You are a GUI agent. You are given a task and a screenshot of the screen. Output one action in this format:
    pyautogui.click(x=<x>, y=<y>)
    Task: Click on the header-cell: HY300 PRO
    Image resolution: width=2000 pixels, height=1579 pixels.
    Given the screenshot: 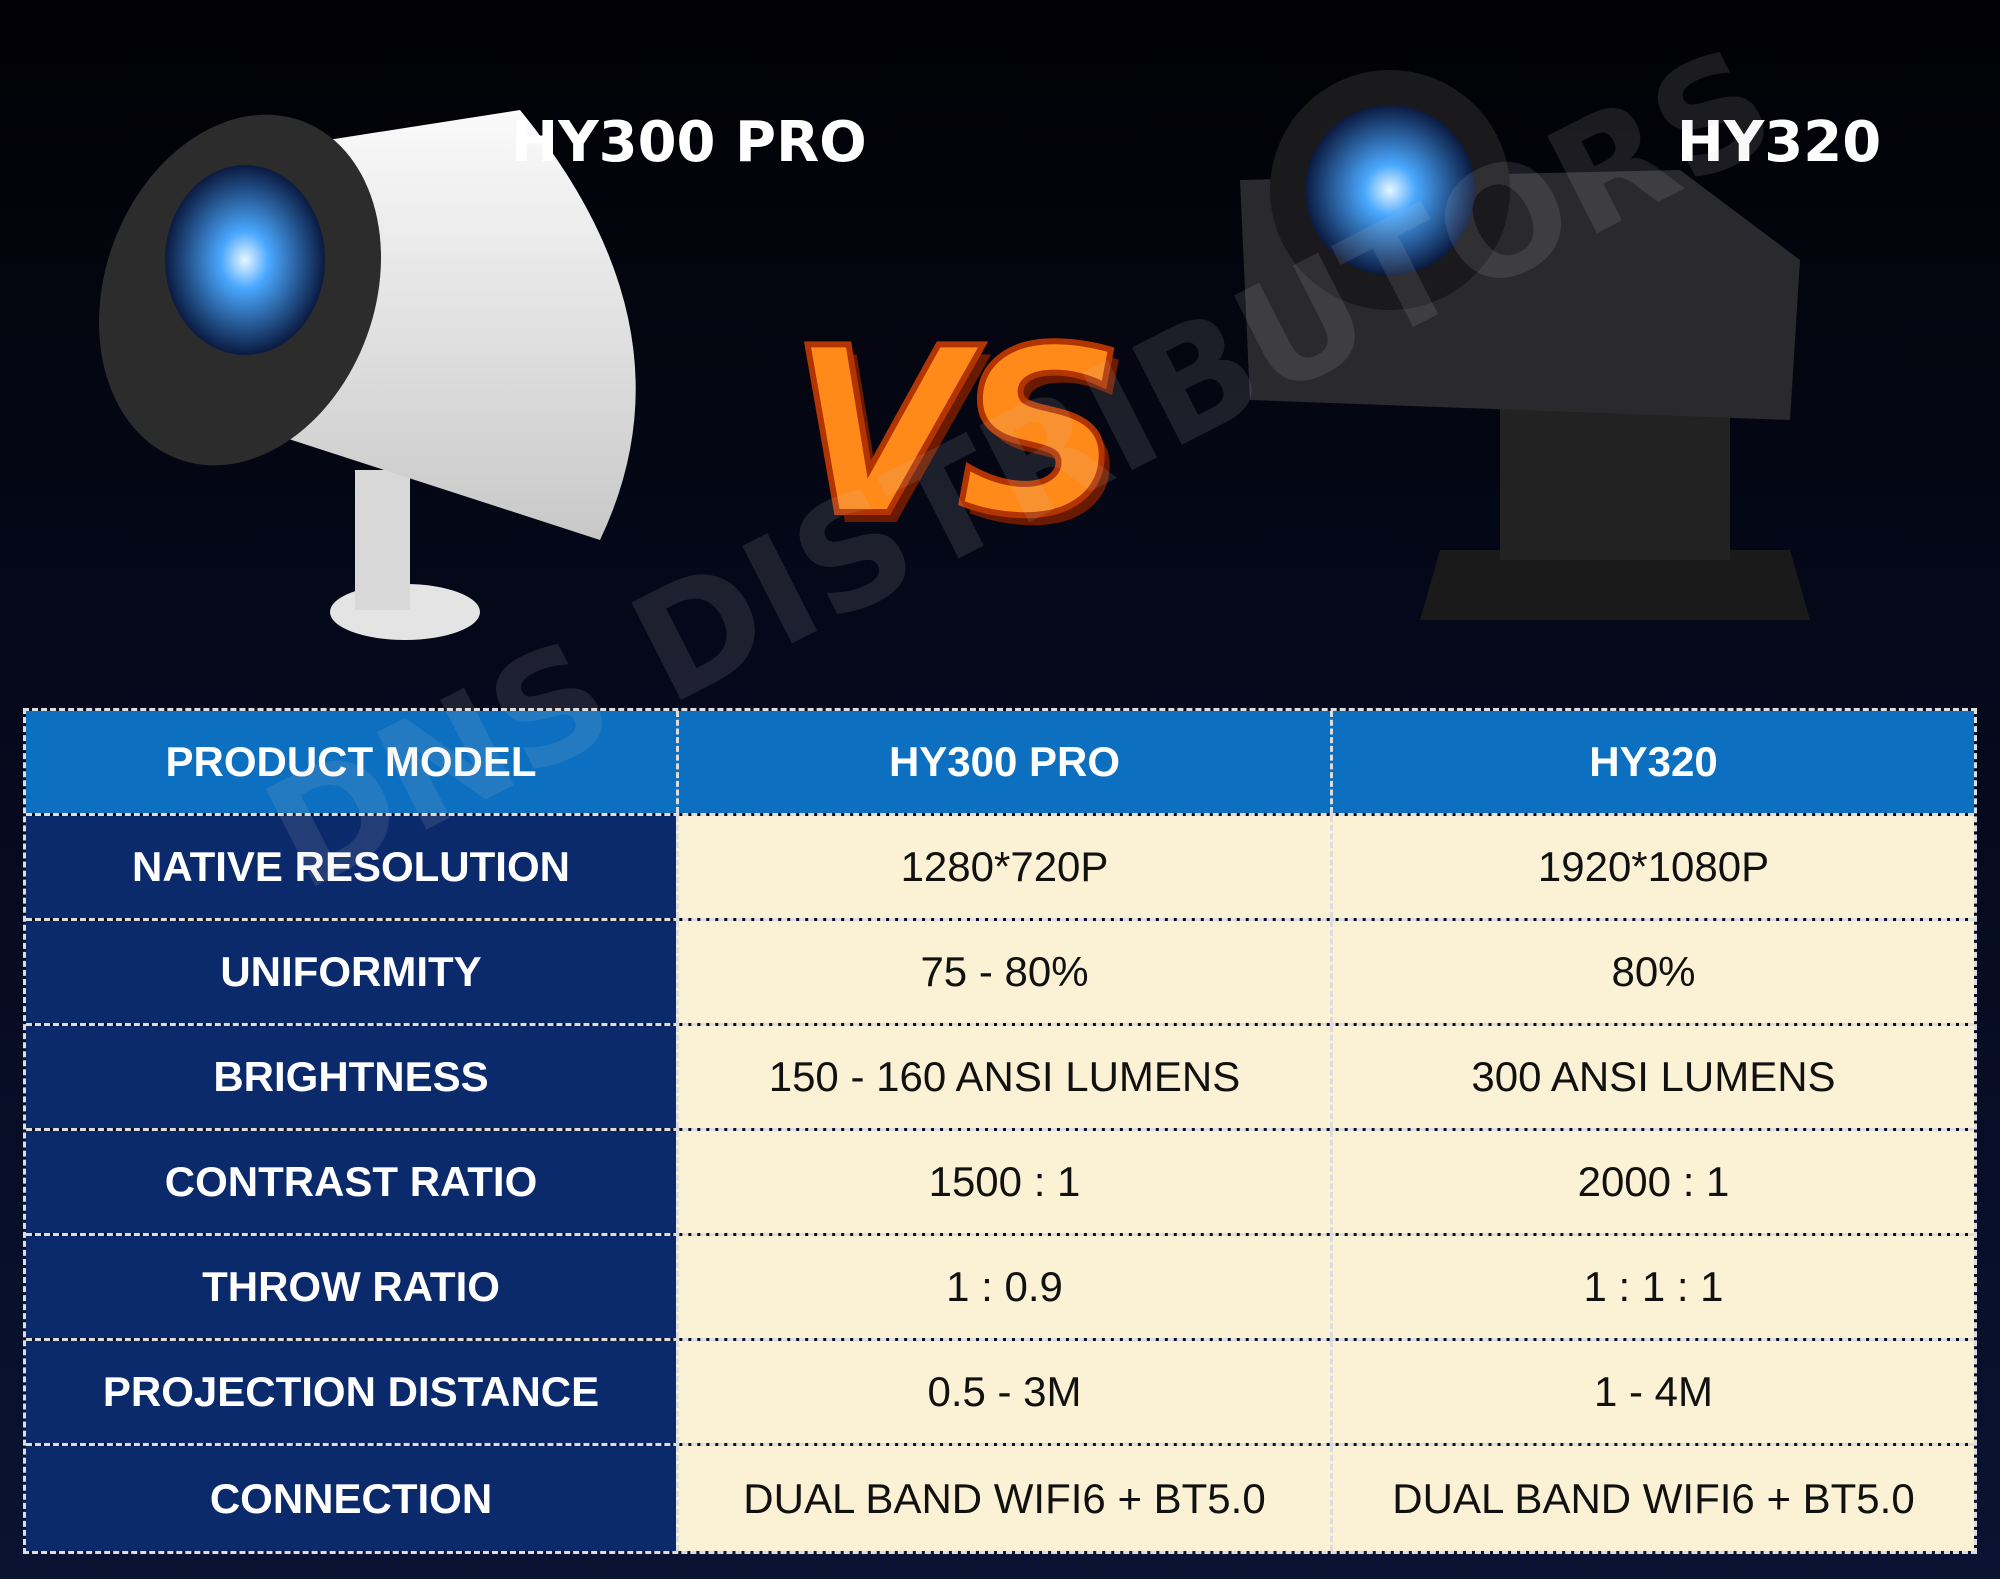 What is the action you would take?
    pyautogui.click(x=1003, y=762)
    